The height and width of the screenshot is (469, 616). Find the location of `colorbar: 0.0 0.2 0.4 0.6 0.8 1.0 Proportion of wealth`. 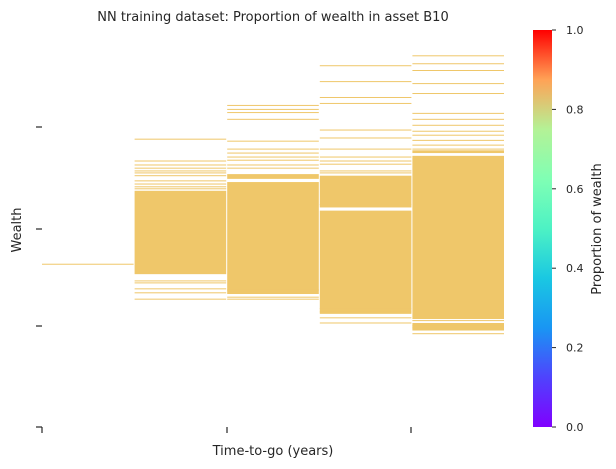

colorbar: 0.0 0.2 0.4 0.6 0.8 1.0 Proportion of wealth is located at coordinates (569, 229).